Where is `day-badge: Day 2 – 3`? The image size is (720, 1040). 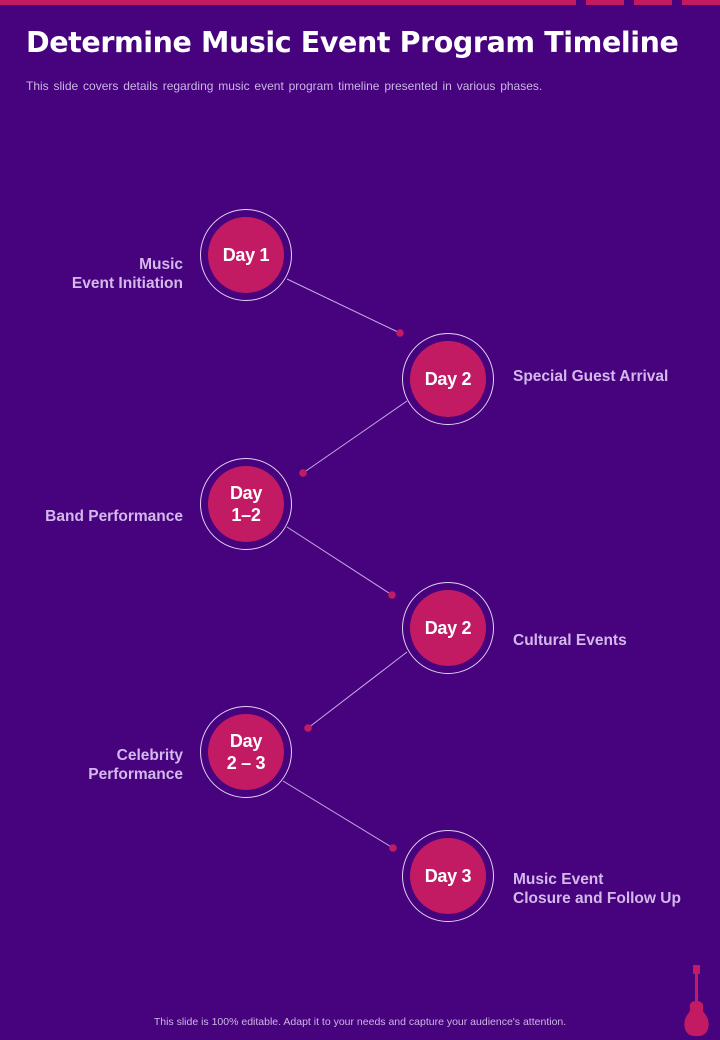 day-badge: Day 2 – 3 is located at coordinates (246, 752).